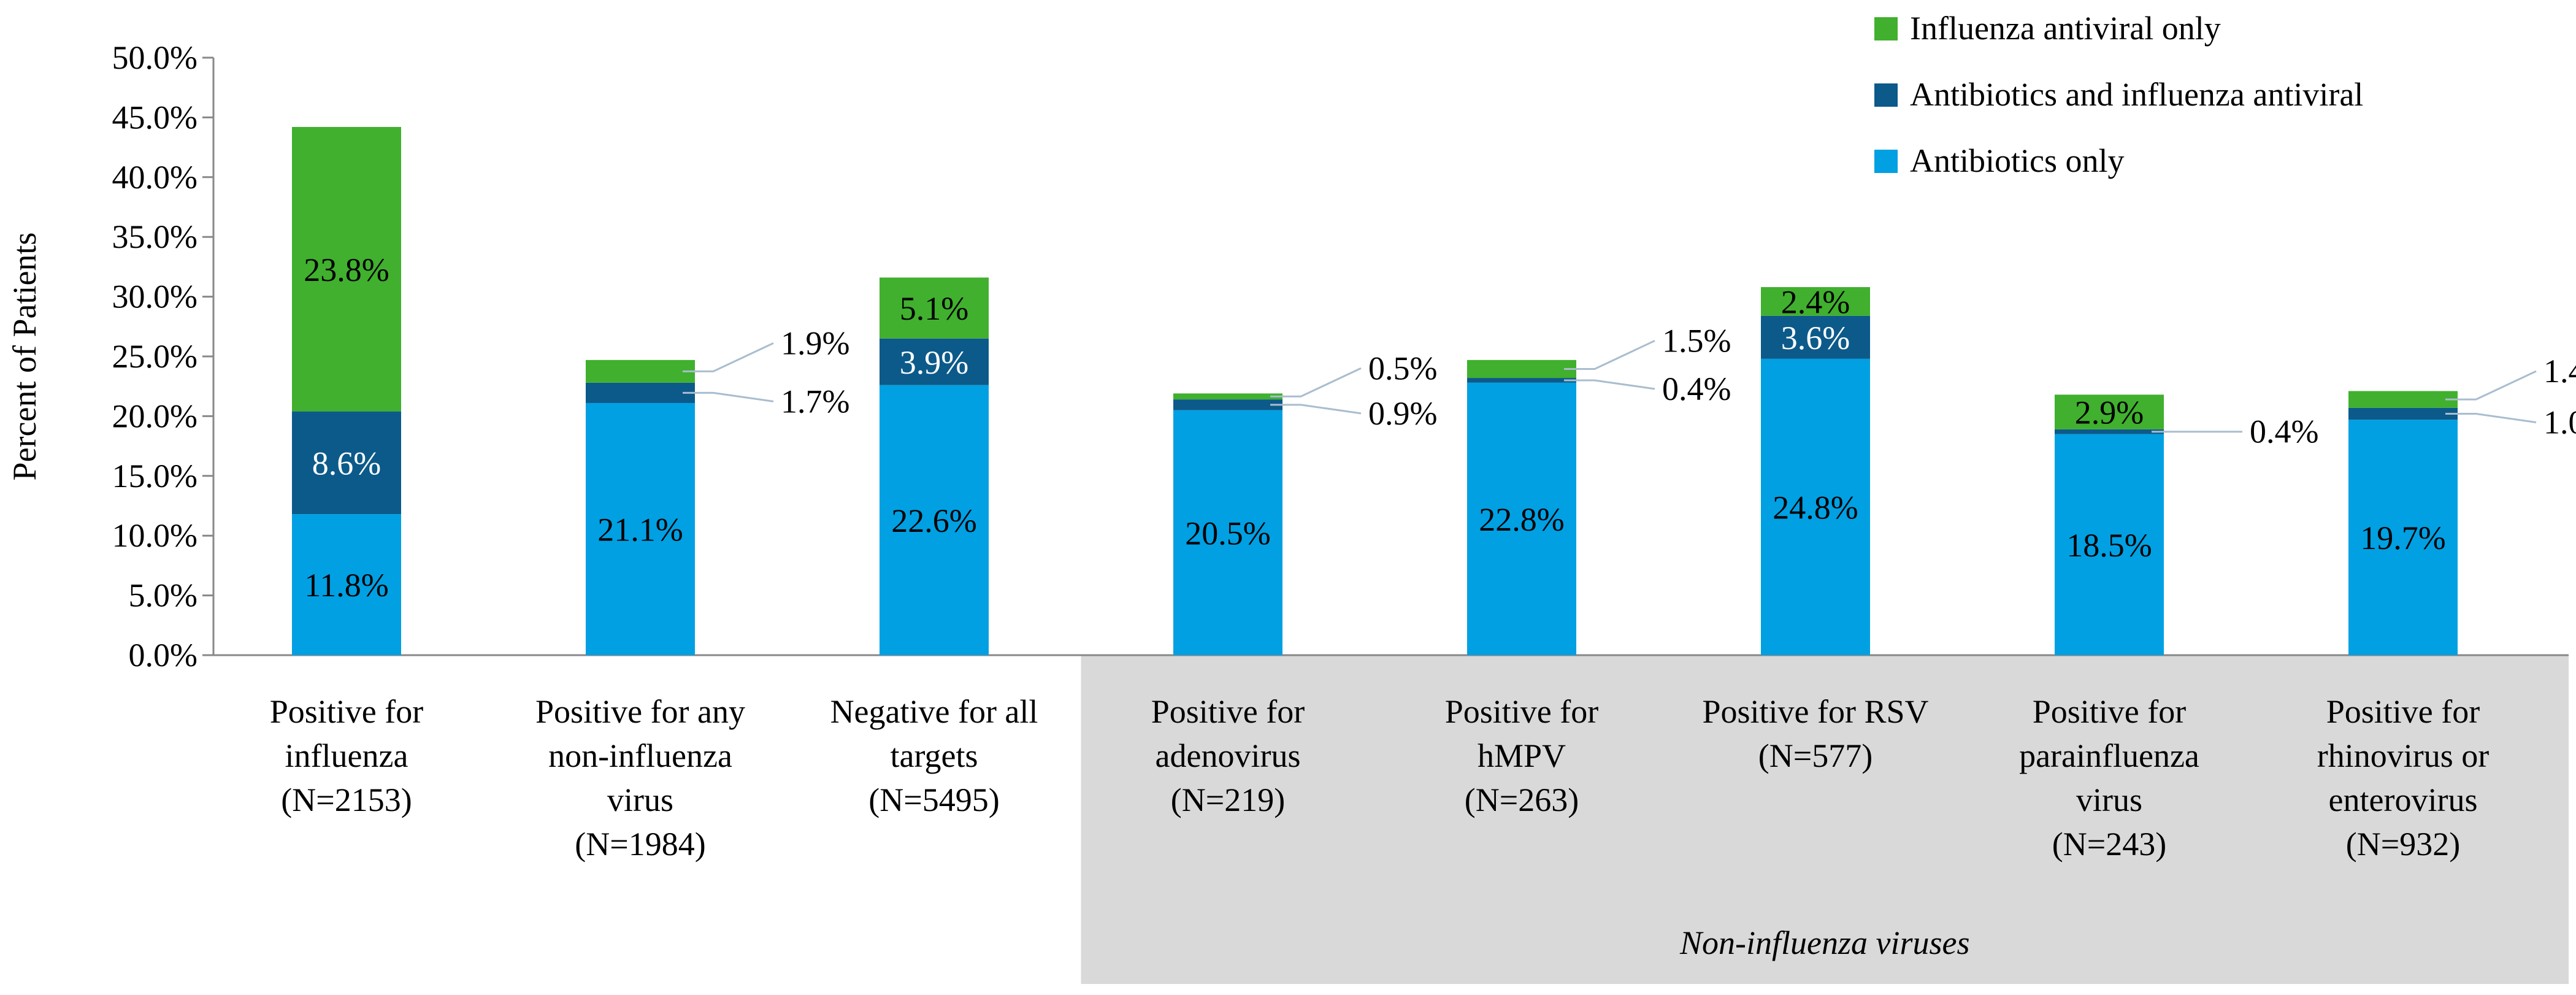  What do you see at coordinates (2109, 777) in the screenshot?
I see `category-label: Positive for parainfluenza virus (N=243)` at bounding box center [2109, 777].